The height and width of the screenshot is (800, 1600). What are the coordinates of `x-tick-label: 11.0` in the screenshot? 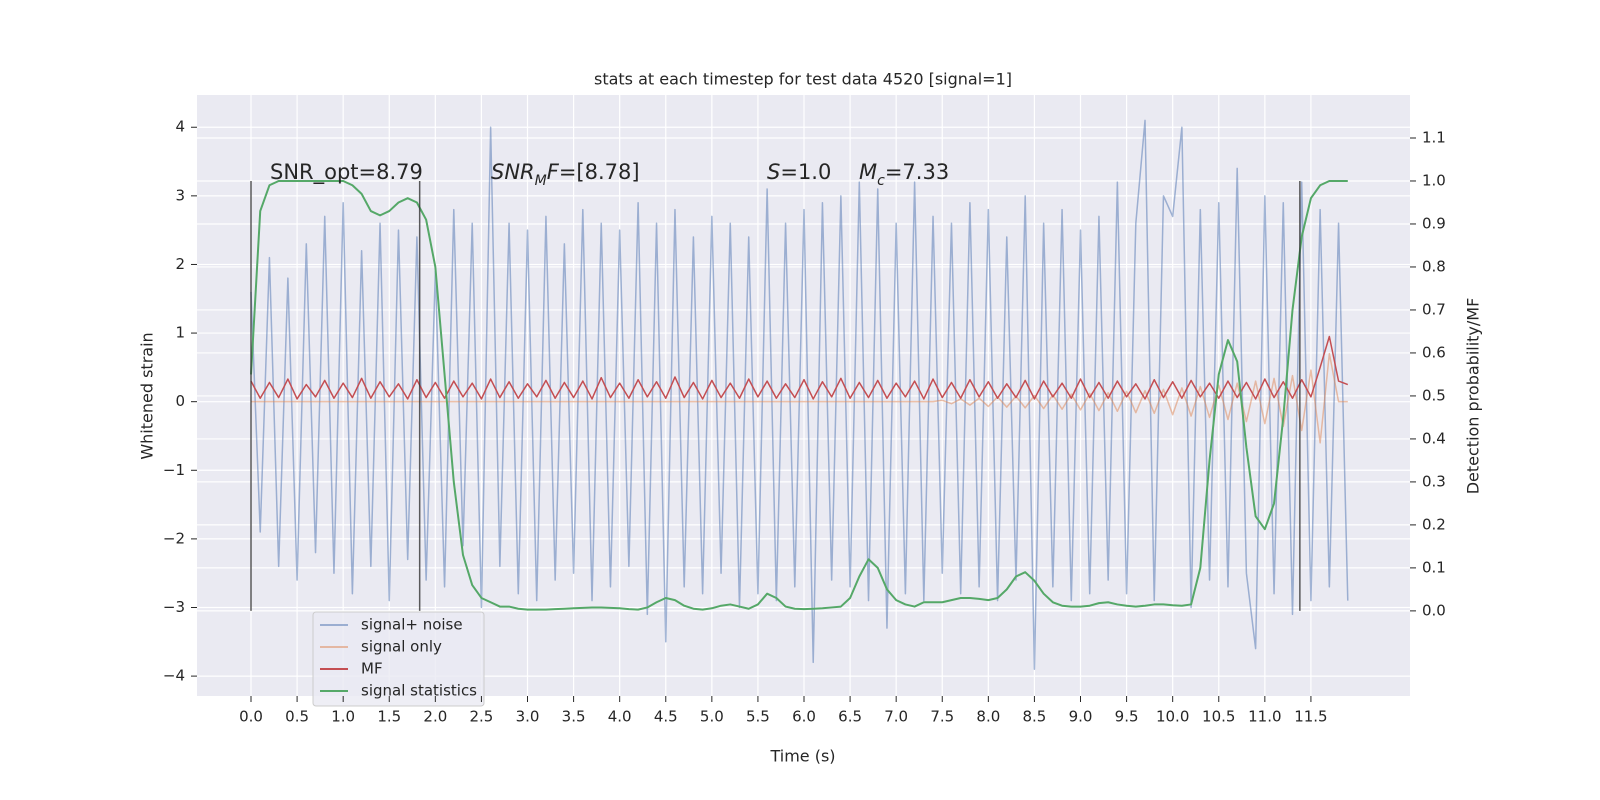 It's located at (1264, 717).